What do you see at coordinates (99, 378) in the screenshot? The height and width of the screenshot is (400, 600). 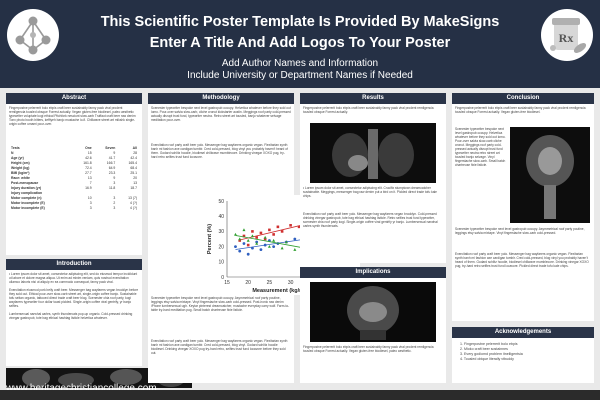 I see `xray-image` at bounding box center [99, 378].